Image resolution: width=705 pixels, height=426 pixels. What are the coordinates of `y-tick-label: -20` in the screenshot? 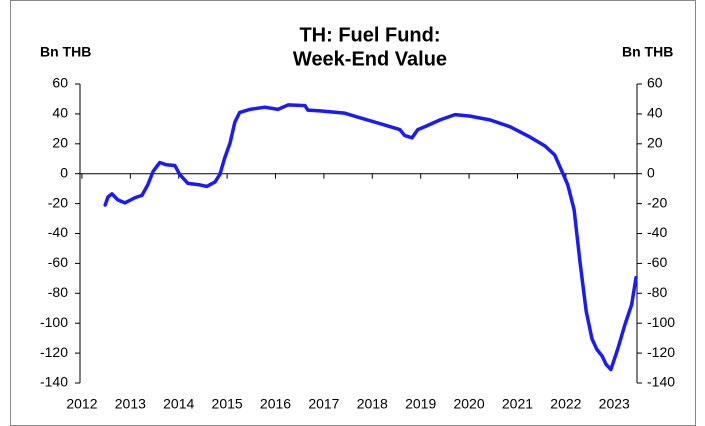 It's located at (58, 202).